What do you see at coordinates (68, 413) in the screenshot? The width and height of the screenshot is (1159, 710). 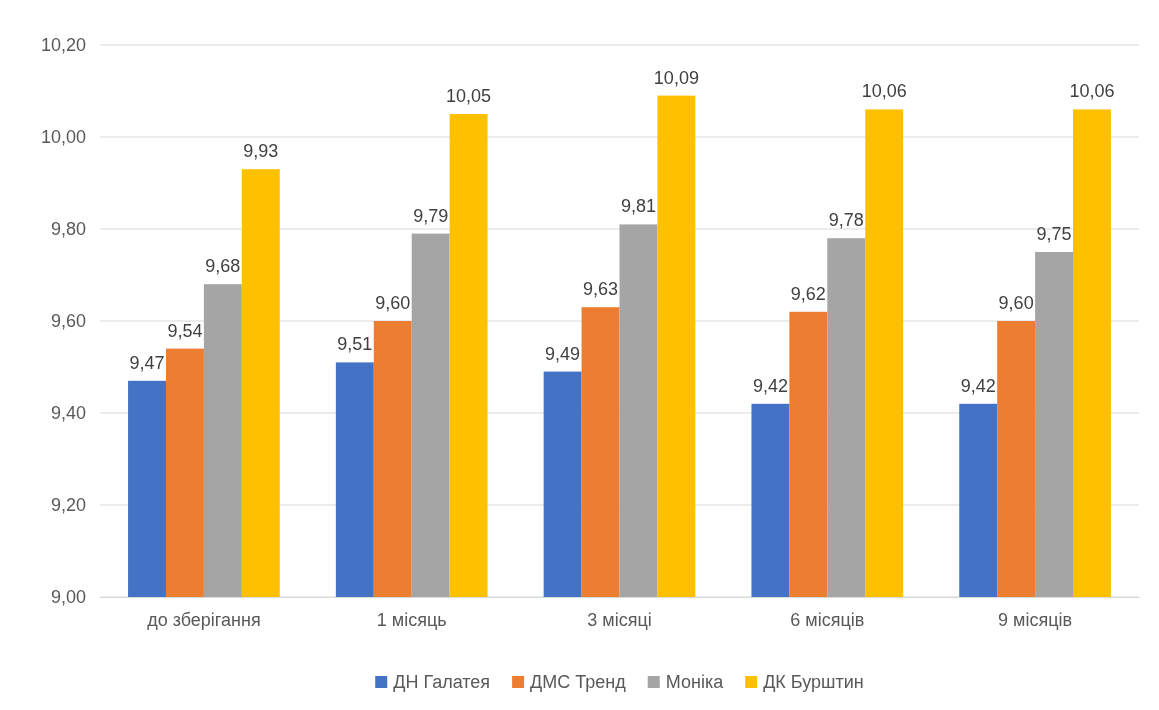 I see `y-tick-label: 9,40` at bounding box center [68, 413].